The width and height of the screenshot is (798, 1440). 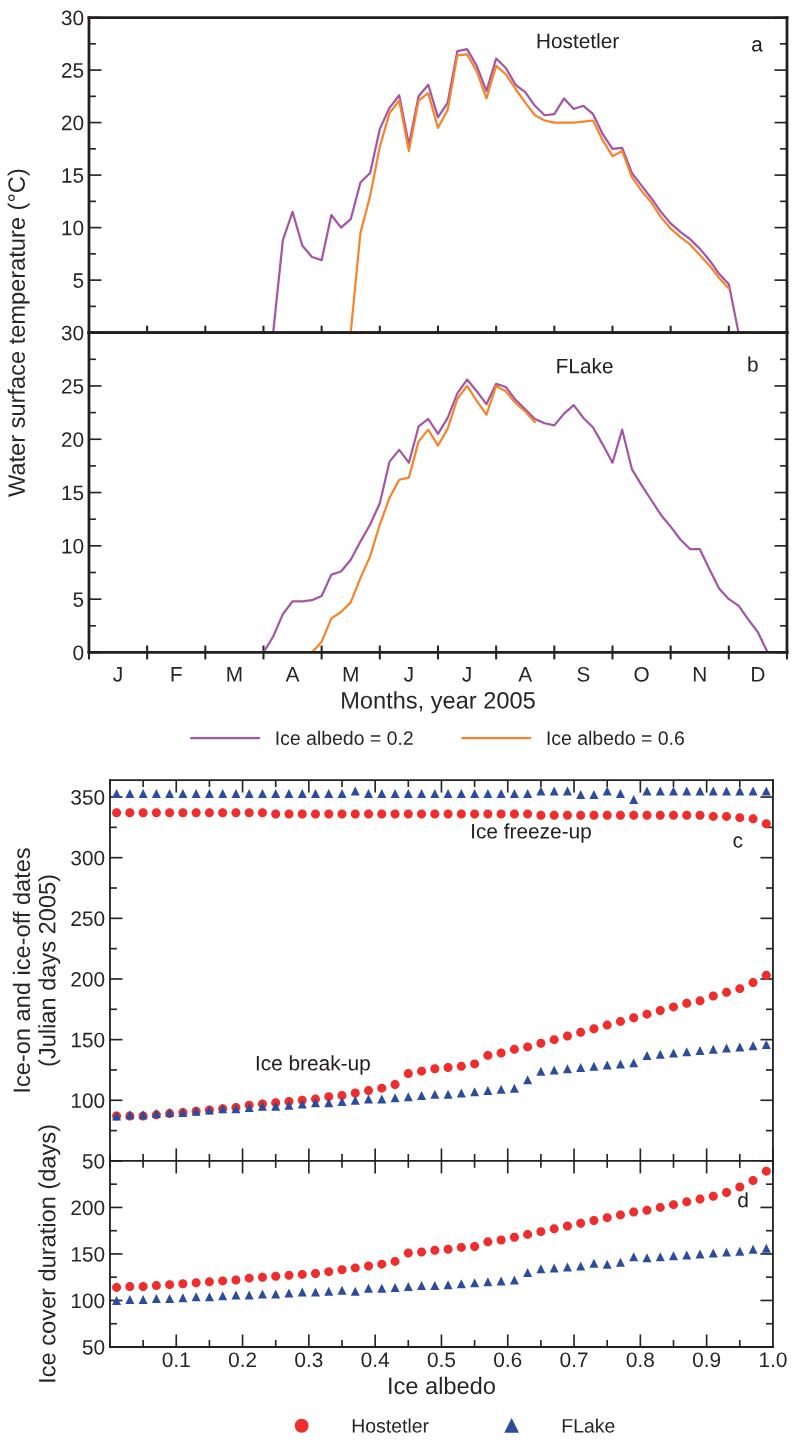 What do you see at coordinates (442, 1385) in the screenshot?
I see `x-axis-title: Ice albedo` at bounding box center [442, 1385].